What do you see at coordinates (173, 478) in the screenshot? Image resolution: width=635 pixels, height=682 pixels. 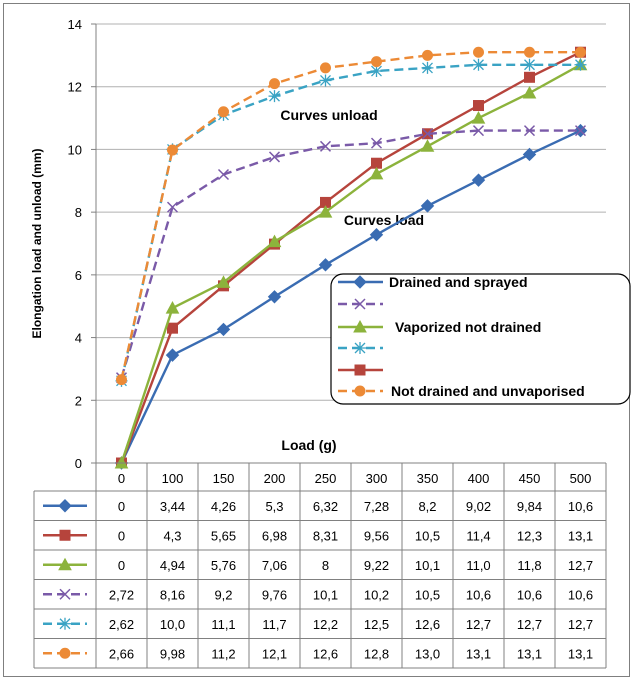 I see `x-tick-label: 100` at bounding box center [173, 478].